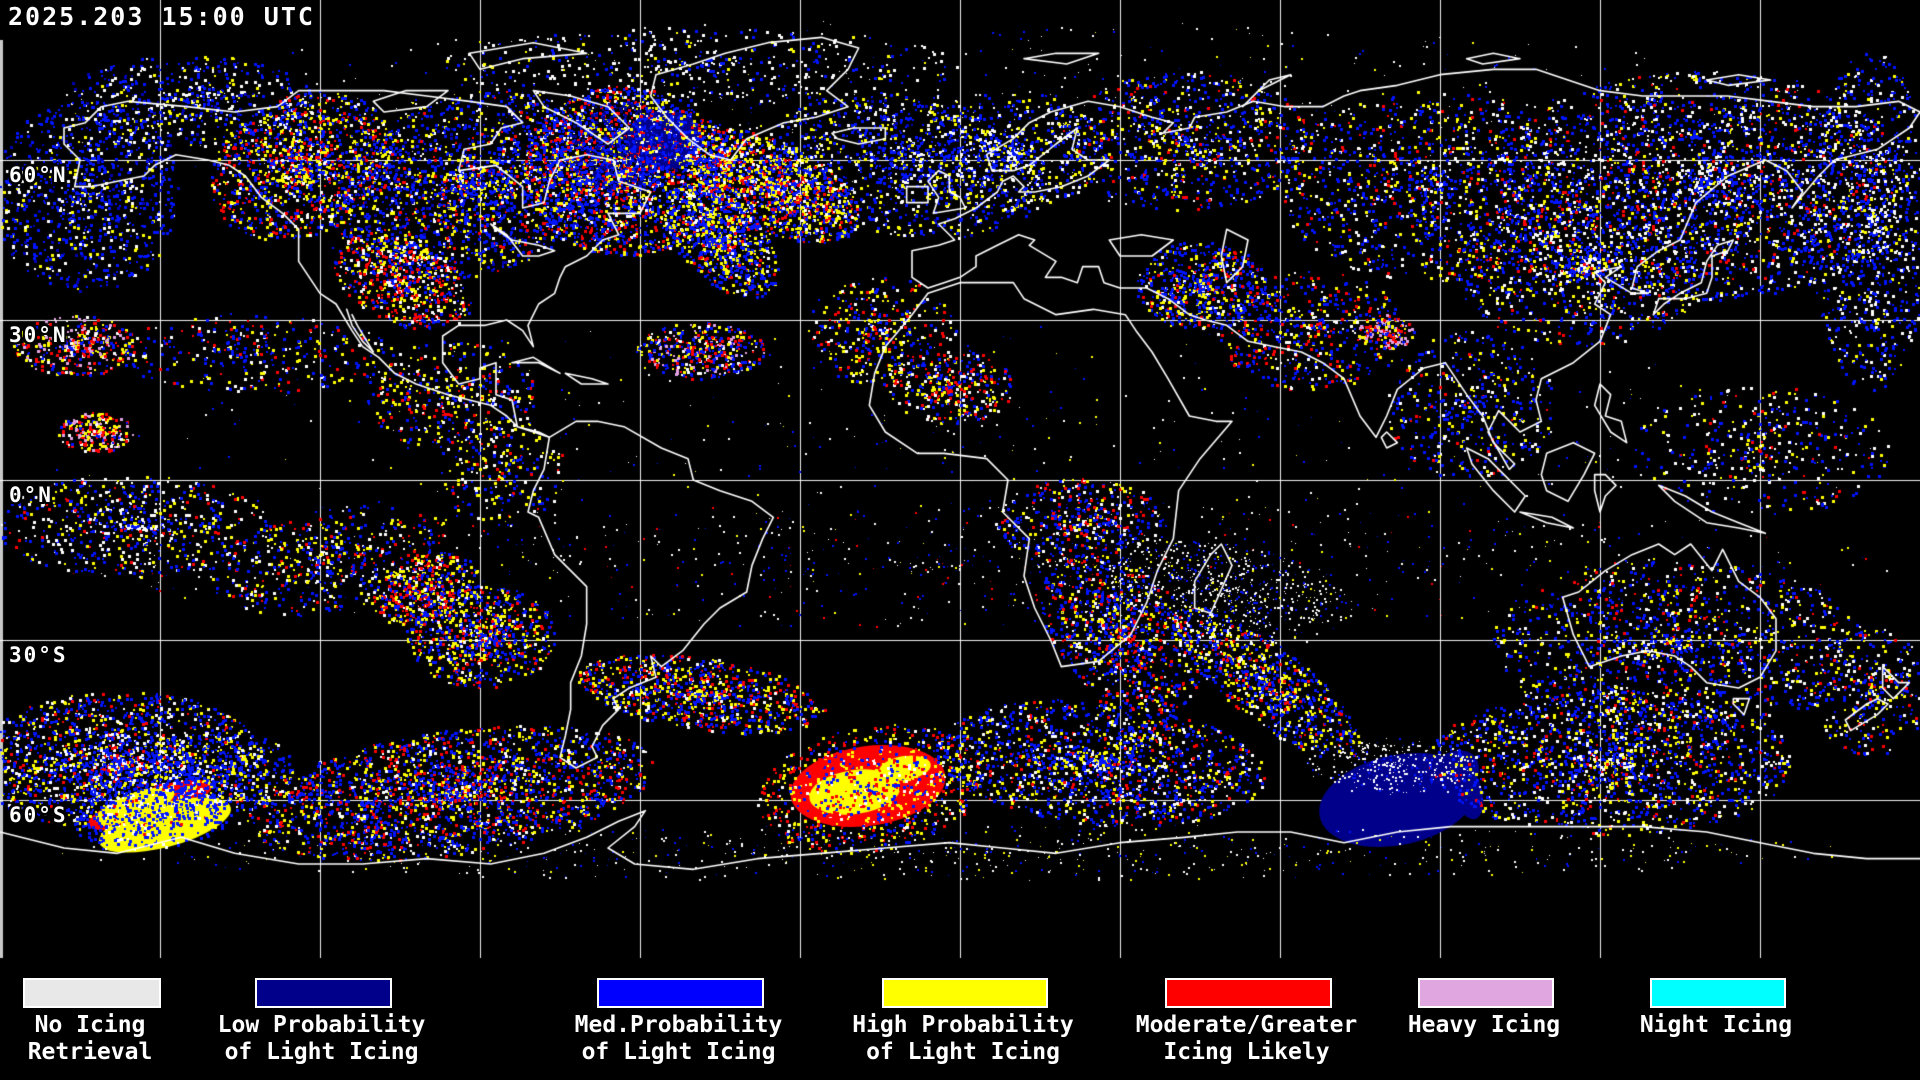  Describe the element at coordinates (1716, 1025) in the screenshot. I see `legend-label-6: Night Icing` at that location.